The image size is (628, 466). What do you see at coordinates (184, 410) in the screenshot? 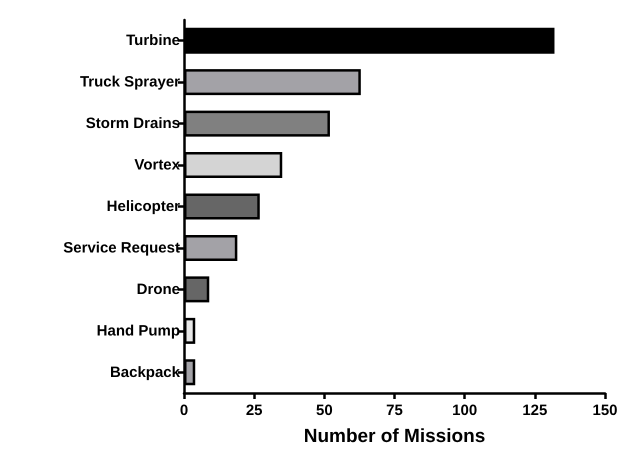
I see `x-tick-label: 0` at bounding box center [184, 410].